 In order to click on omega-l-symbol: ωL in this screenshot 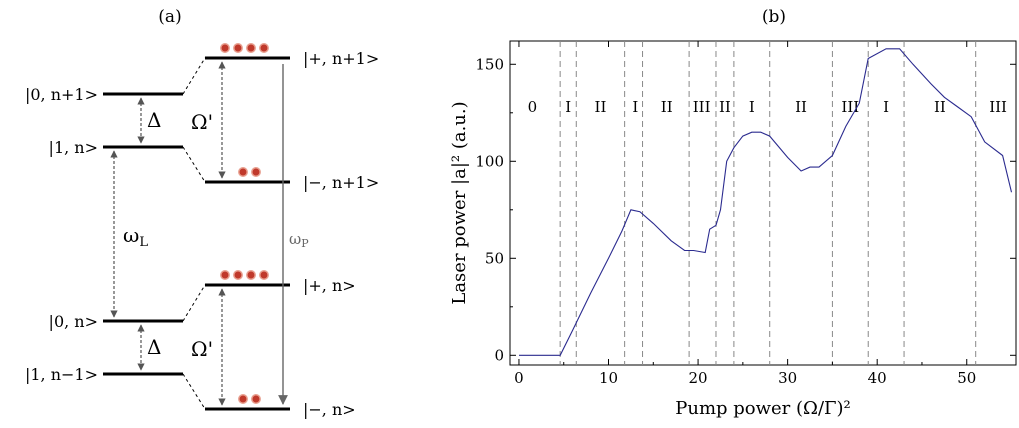, I will do `click(135, 236)`.